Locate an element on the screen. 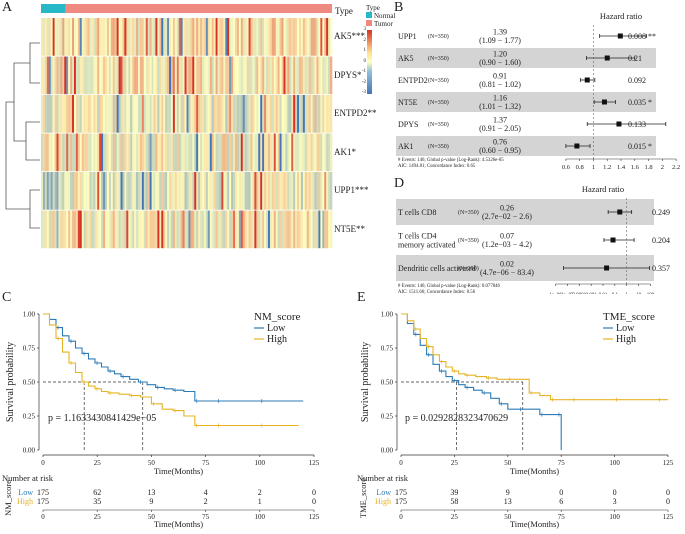 The width and height of the screenshot is (685, 534). colorbar-tick: 1 is located at coordinates (365, 50).